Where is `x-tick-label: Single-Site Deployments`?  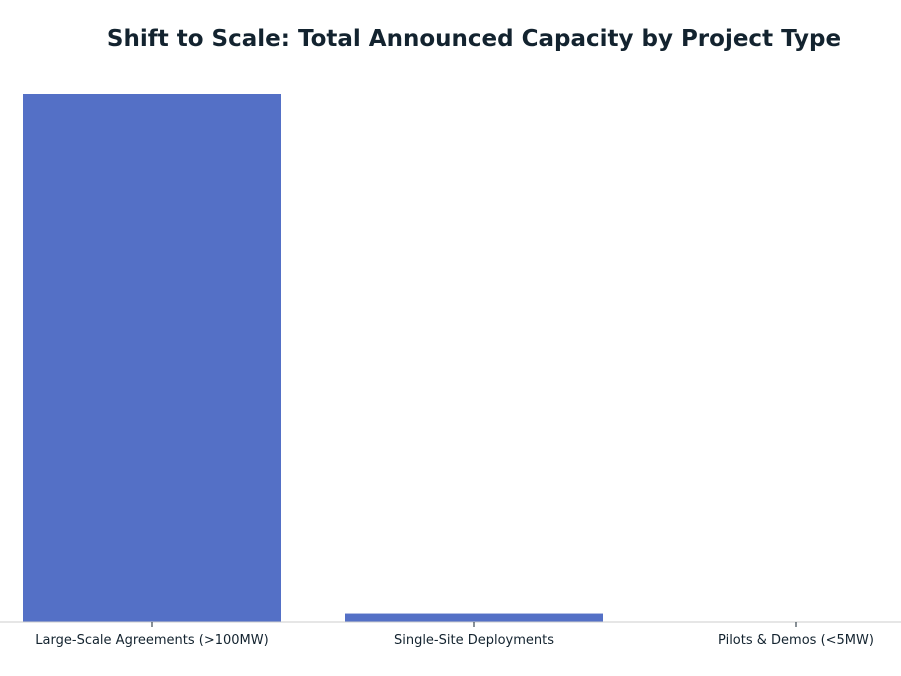
x-tick-label: Single-Site Deployments is located at coordinates (474, 640).